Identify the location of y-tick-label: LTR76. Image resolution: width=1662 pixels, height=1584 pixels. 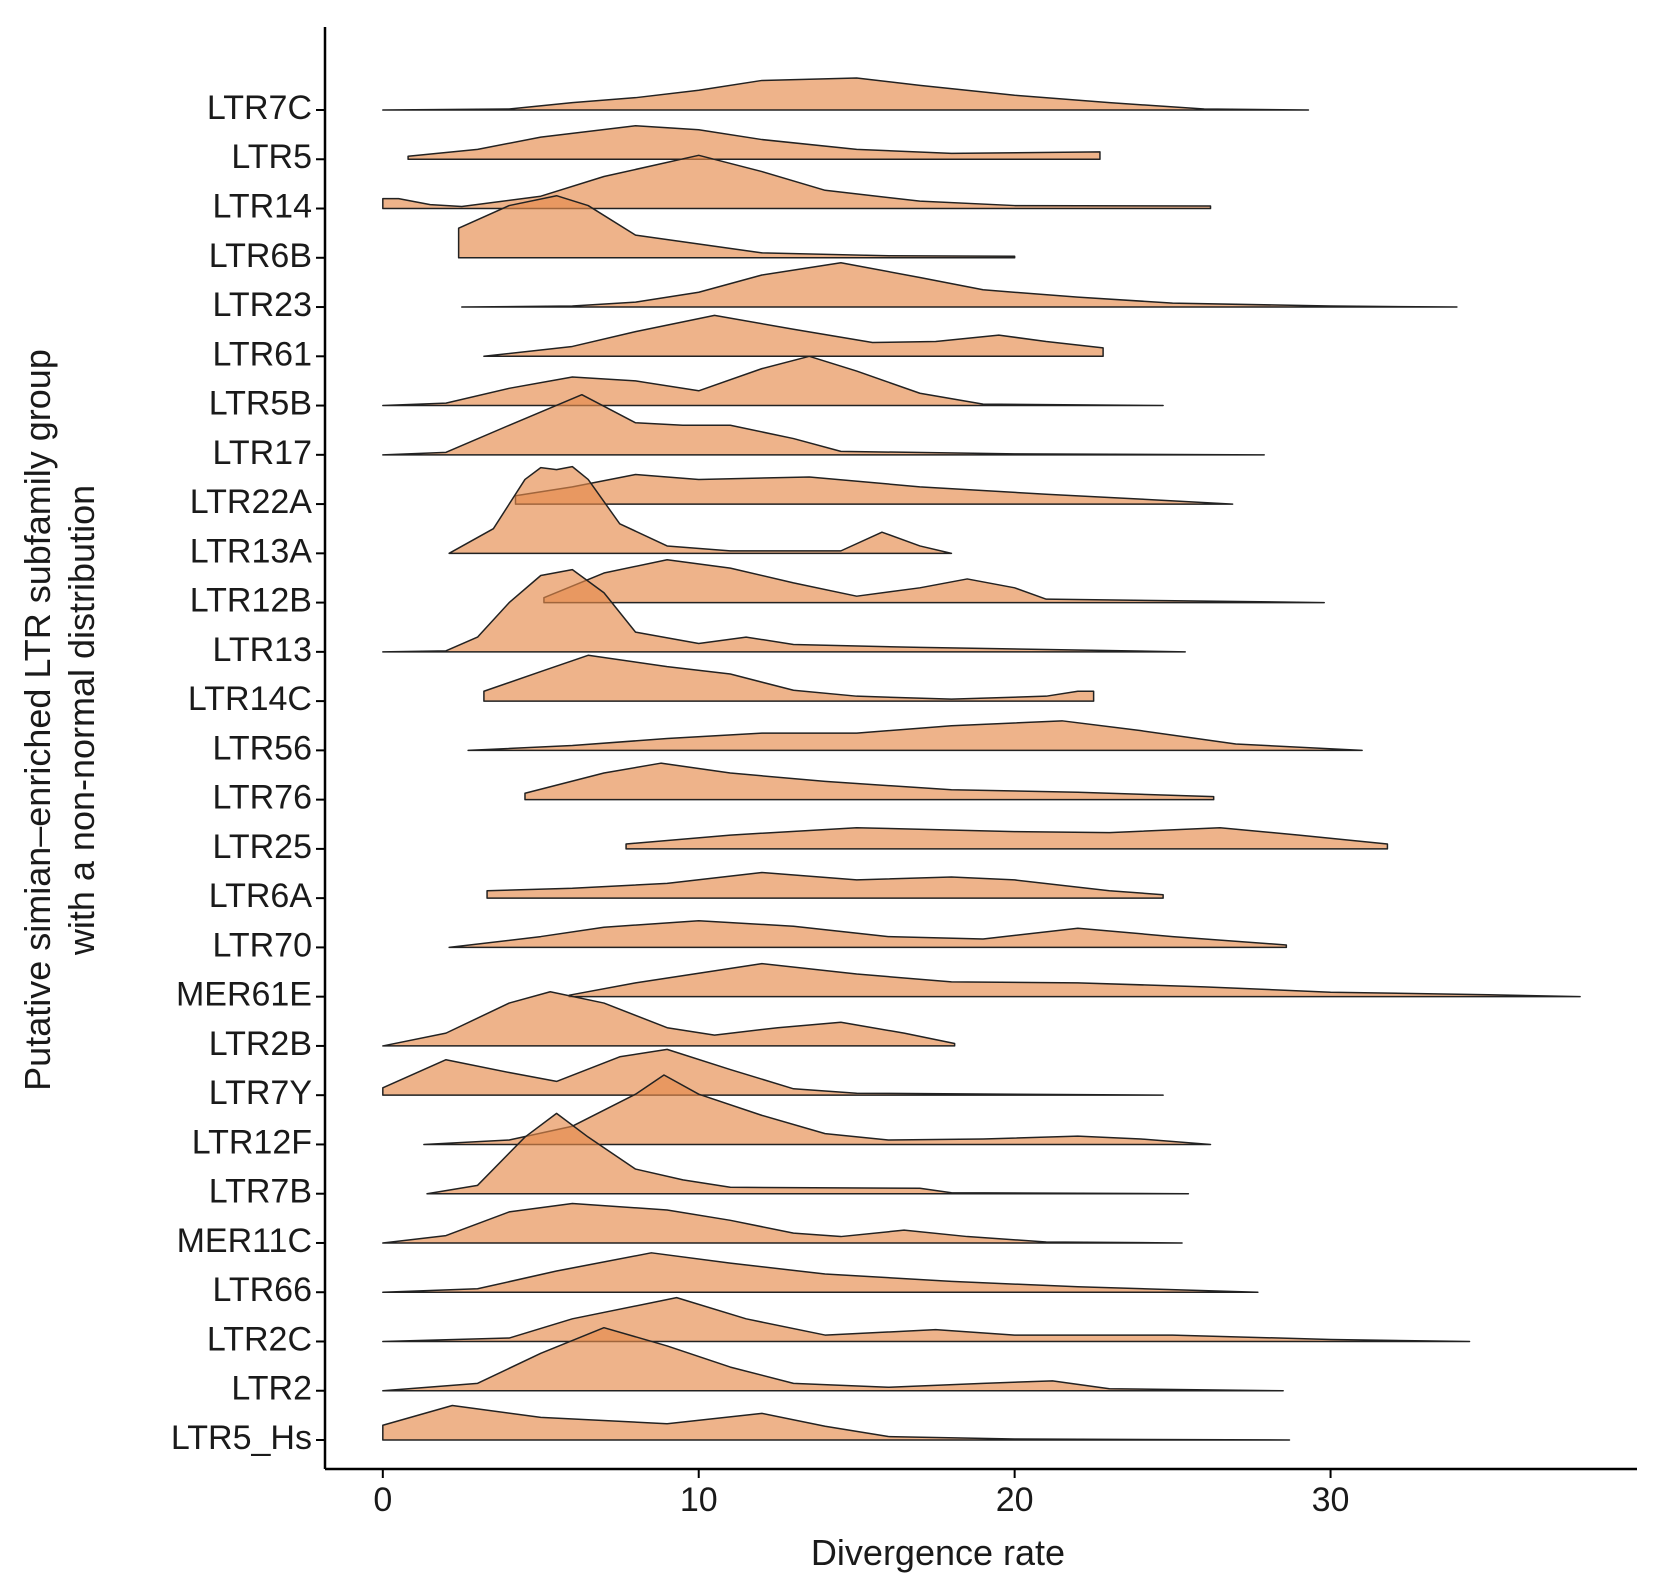
(262, 798).